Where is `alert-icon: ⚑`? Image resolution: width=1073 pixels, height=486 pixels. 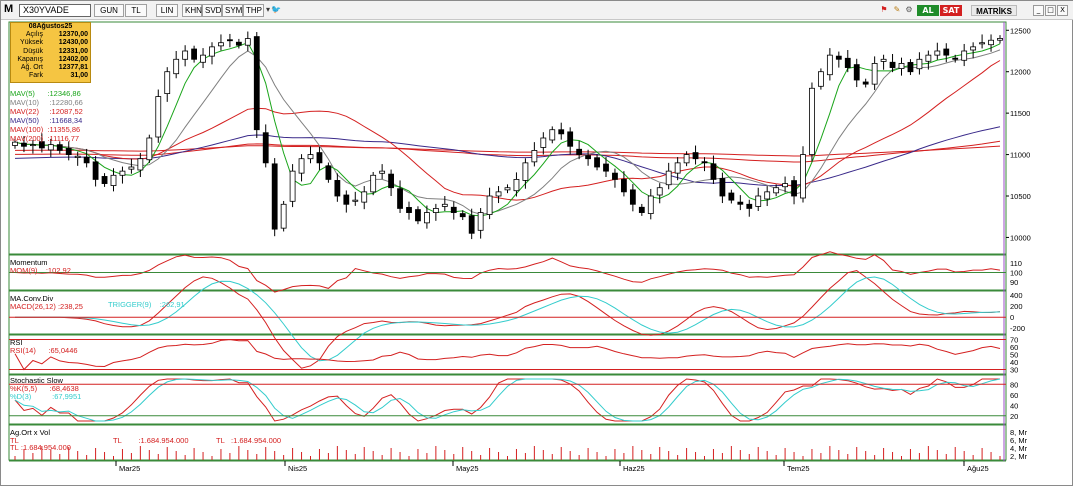
alert-icon: ⚑ is located at coordinates (884, 9).